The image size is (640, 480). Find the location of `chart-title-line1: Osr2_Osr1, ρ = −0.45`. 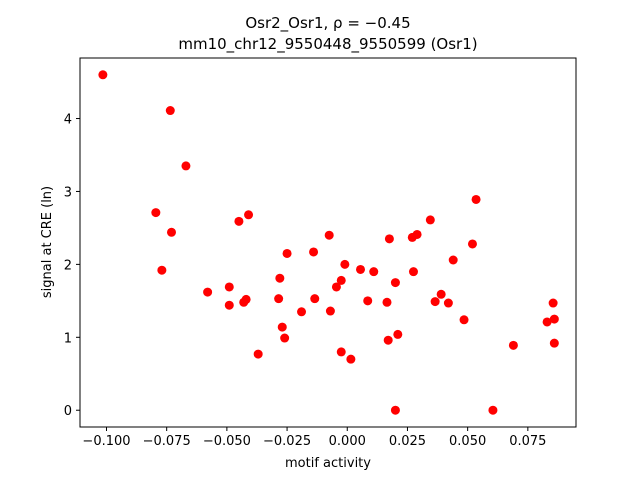

chart-title-line1: Osr2_Osr1, ρ = −0.45 is located at coordinates (327, 23).